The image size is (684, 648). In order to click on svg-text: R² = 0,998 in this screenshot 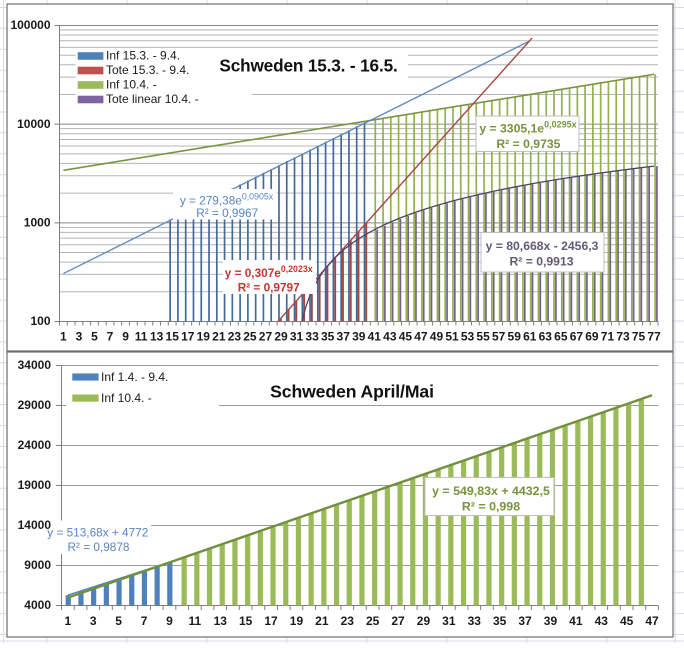, I will do `click(491, 507)`.